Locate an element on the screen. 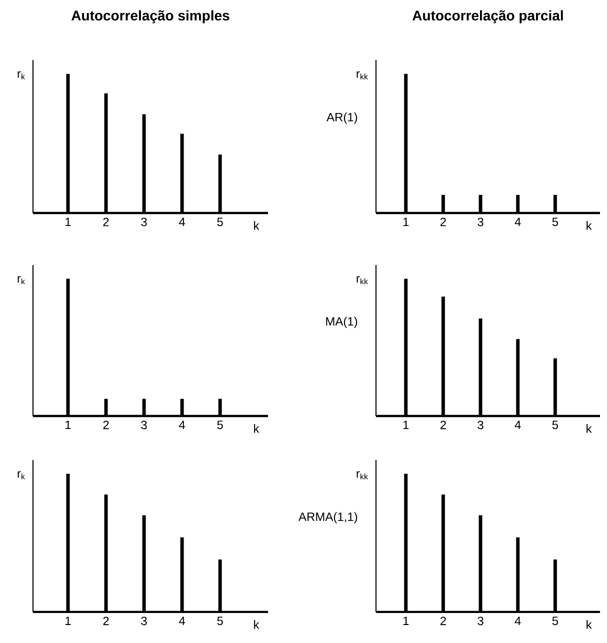 This screenshot has width=607, height=643. chart-title: Autocorrelação simples is located at coordinates (150, 17).